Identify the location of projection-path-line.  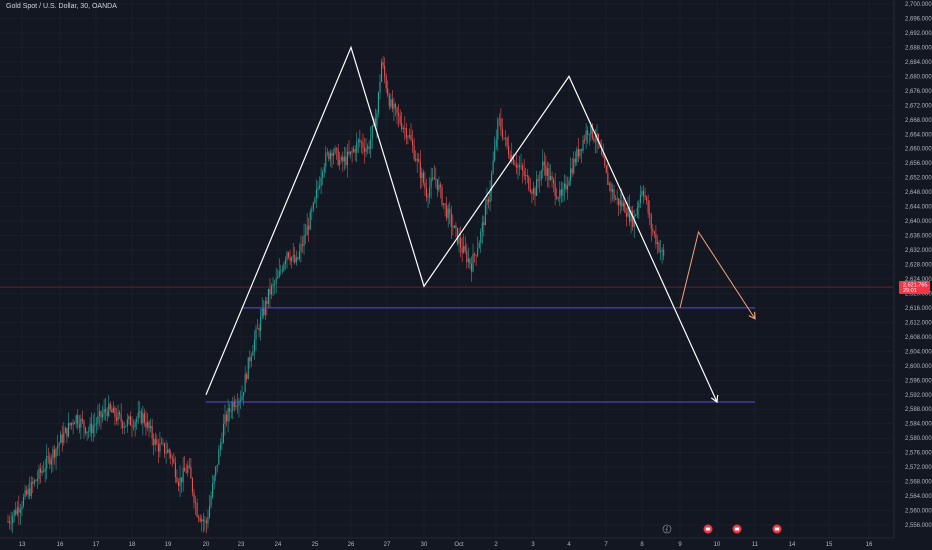
(717, 275).